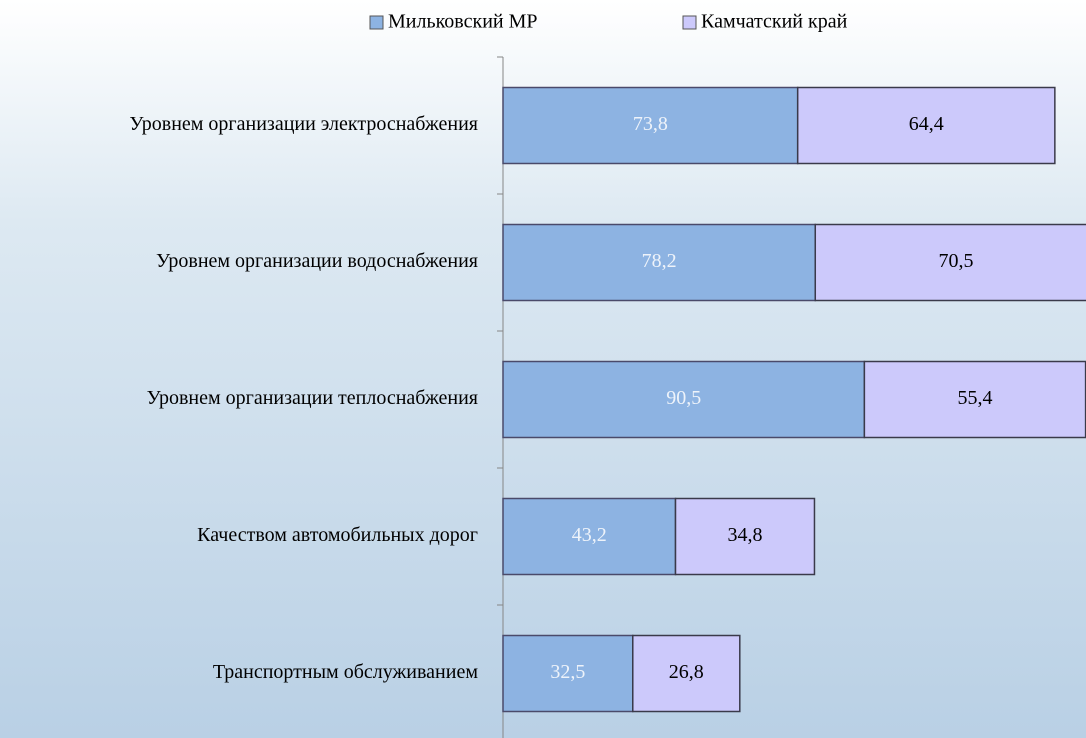 This screenshot has width=1086, height=738. Describe the element at coordinates (317, 261) in the screenshot. I see `category-label: Уровнем организации водоснабжения` at that location.